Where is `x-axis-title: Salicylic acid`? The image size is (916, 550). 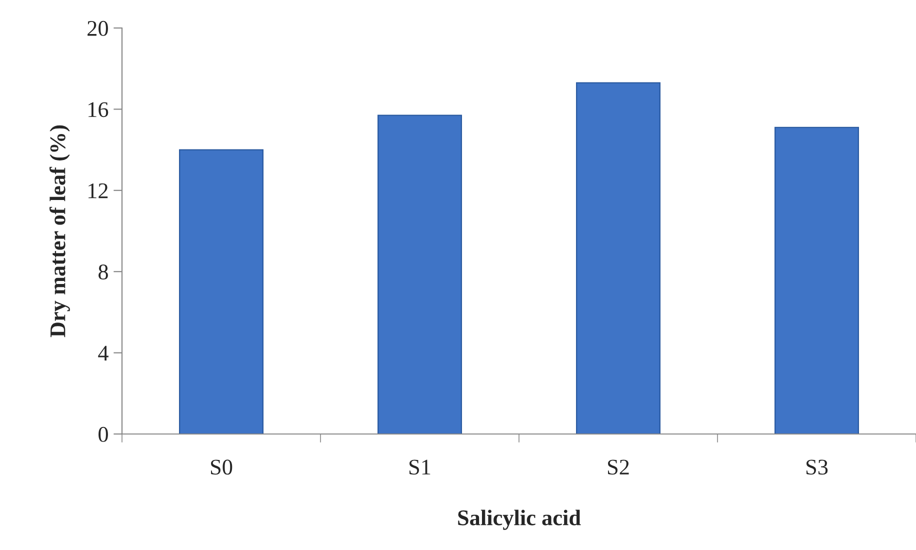
x-axis-title: Salicylic acid is located at coordinates (519, 520).